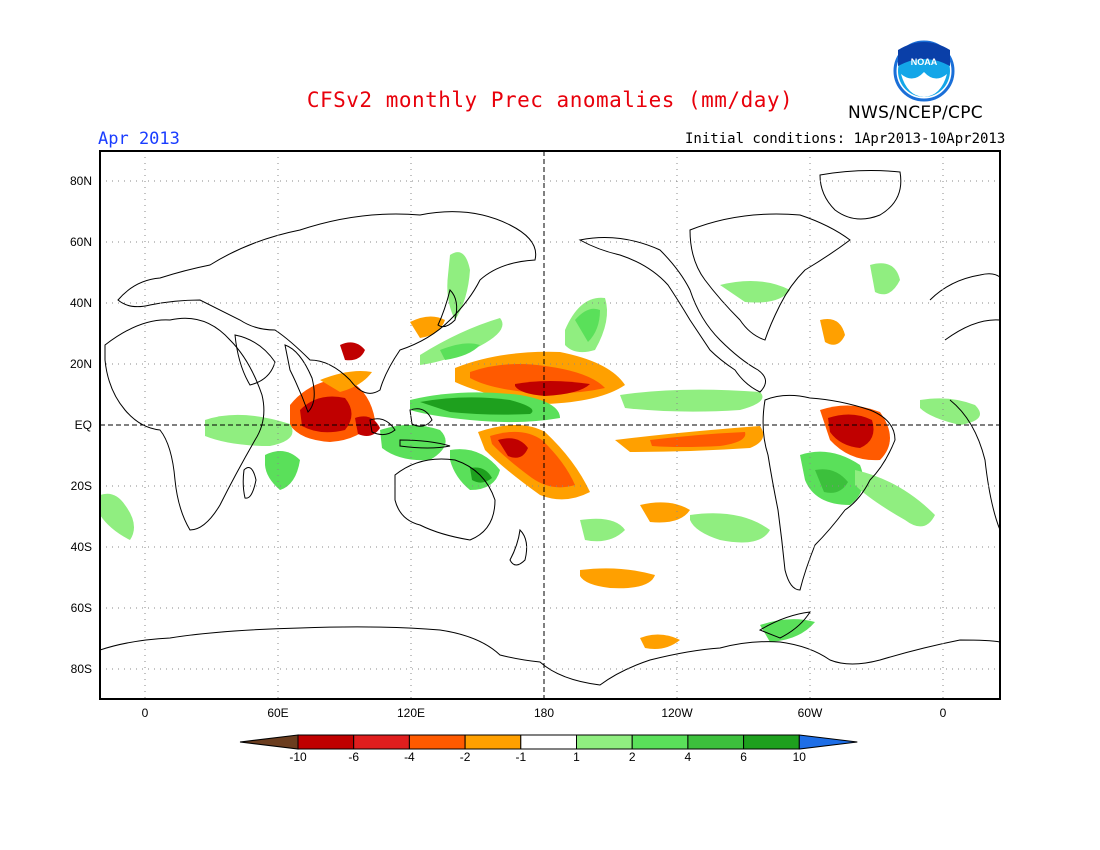 The image size is (1100, 850). What do you see at coordinates (81, 608) in the screenshot?
I see `lat-label: 60S` at bounding box center [81, 608].